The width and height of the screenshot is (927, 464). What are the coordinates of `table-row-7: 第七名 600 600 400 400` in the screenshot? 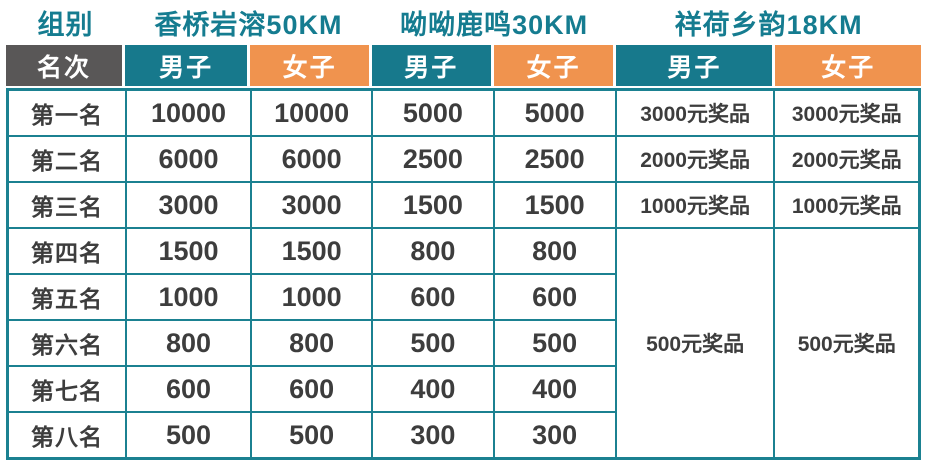 It's located at (463, 389).